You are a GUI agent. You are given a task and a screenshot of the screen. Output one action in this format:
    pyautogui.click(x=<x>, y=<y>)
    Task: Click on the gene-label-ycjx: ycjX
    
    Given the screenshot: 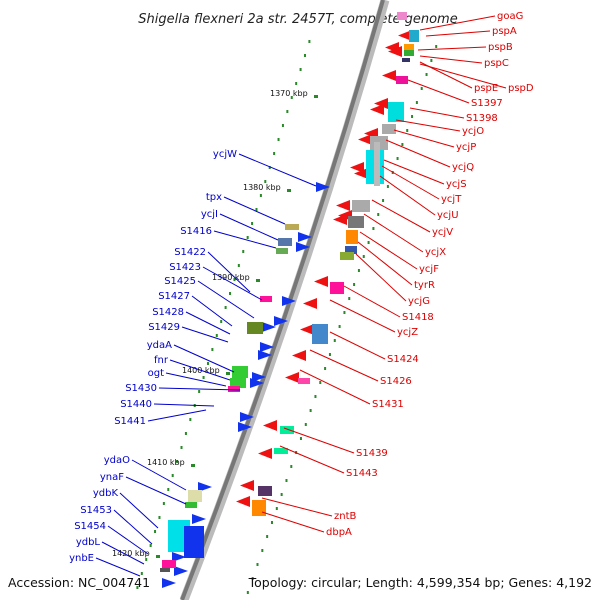 What is the action you would take?
    pyautogui.click(x=435, y=252)
    